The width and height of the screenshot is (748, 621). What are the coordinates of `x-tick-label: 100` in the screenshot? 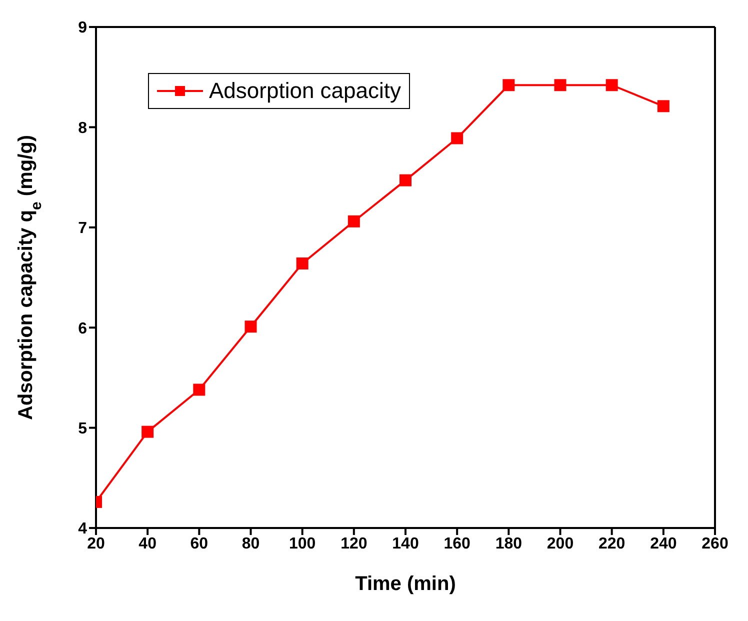 It's located at (302, 543).